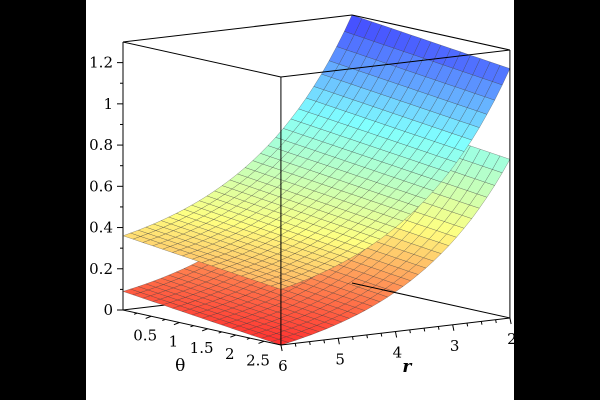 The image size is (600, 400). Describe the element at coordinates (398, 353) in the screenshot. I see `r-tick-label: 4` at that location.